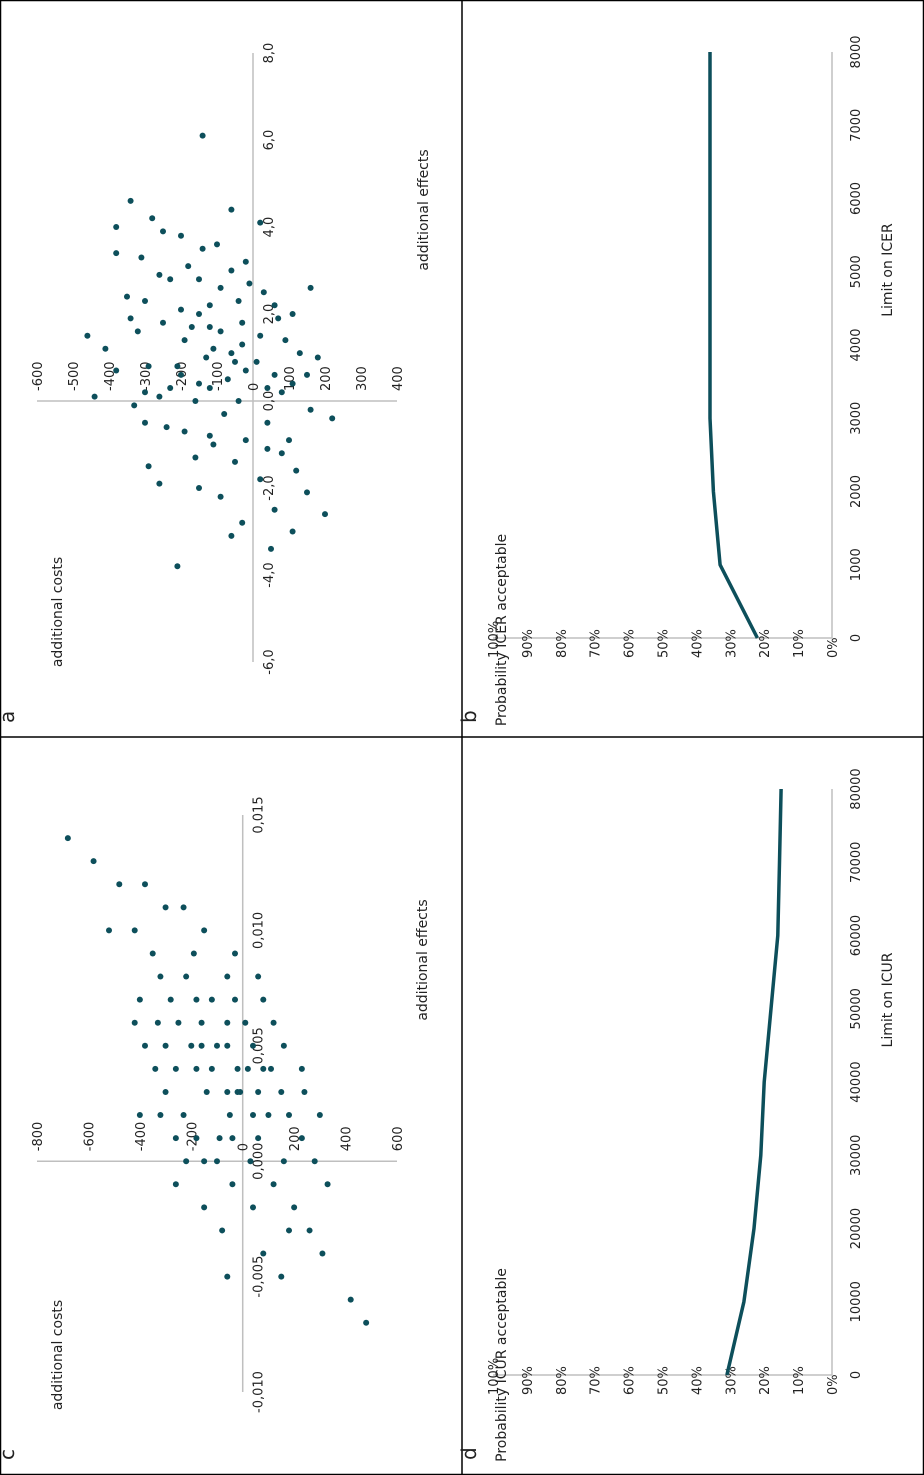  Describe the element at coordinates (799, 643) in the screenshot. I see `y-tick-label: 10%` at that location.